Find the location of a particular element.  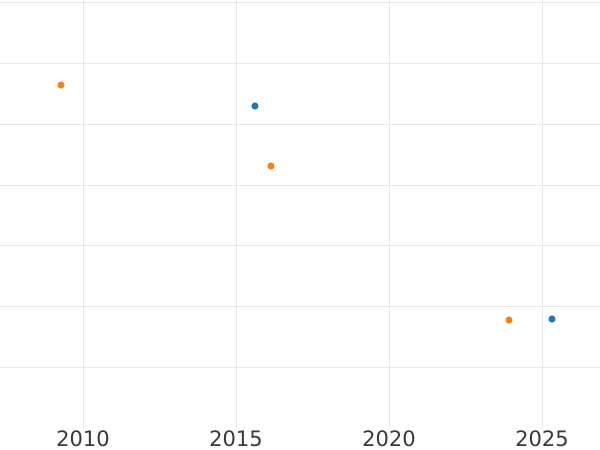

x-tick-label: 2015 is located at coordinates (236, 438).